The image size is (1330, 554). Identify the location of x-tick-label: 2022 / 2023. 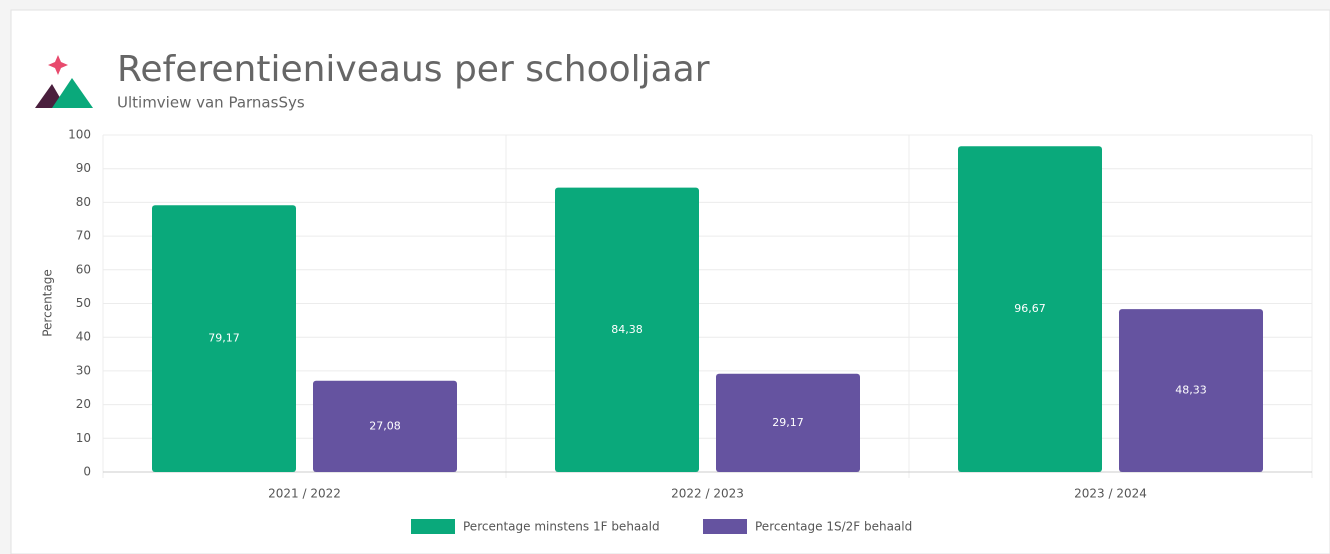
(707, 494).